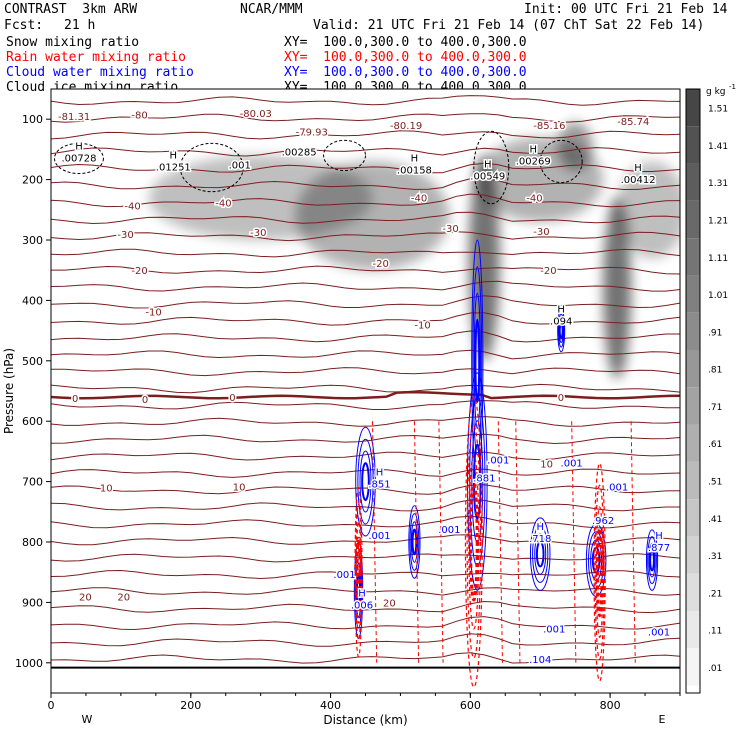 The width and height of the screenshot is (740, 740). What do you see at coordinates (389, 603) in the screenshot?
I see `temperature-label-29: 20` at bounding box center [389, 603].